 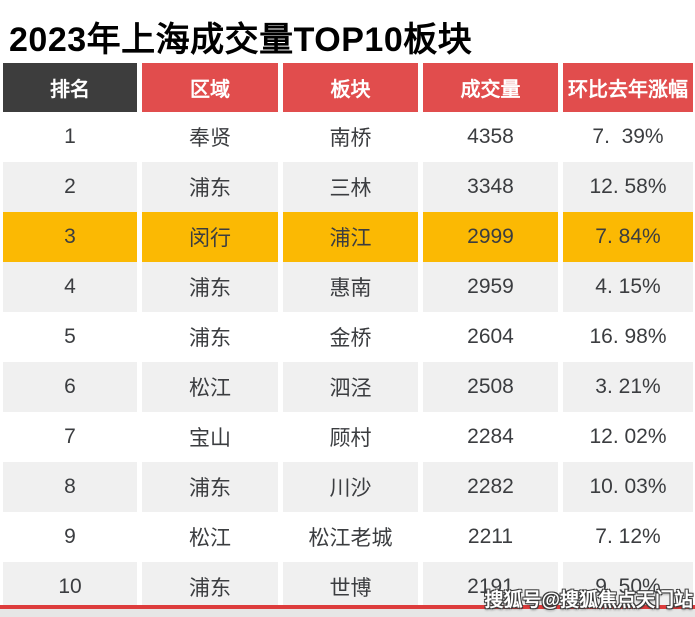 I want to click on table-row: 10 浦东 世博 2191 9. 50%, so click(x=348, y=583).